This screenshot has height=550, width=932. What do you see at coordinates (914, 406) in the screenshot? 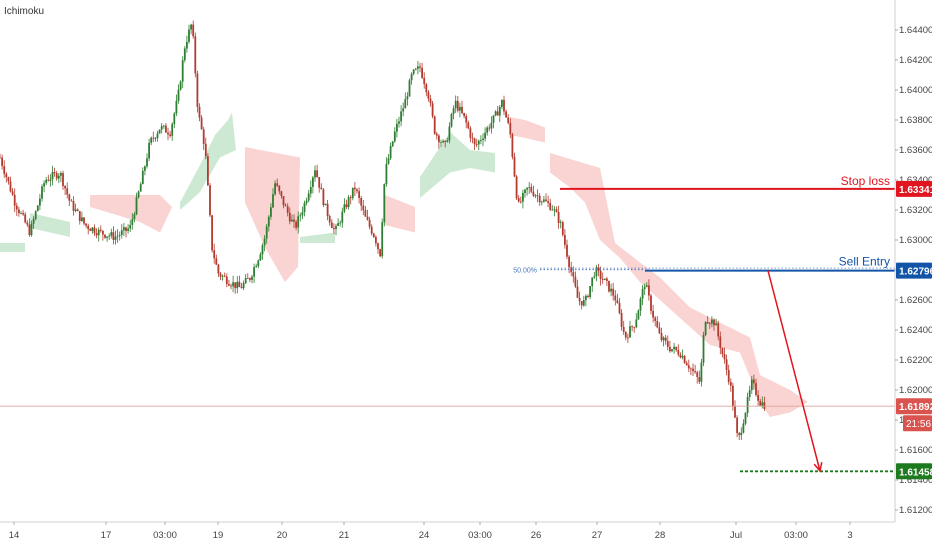
I see `current-price-badge` at bounding box center [914, 406].